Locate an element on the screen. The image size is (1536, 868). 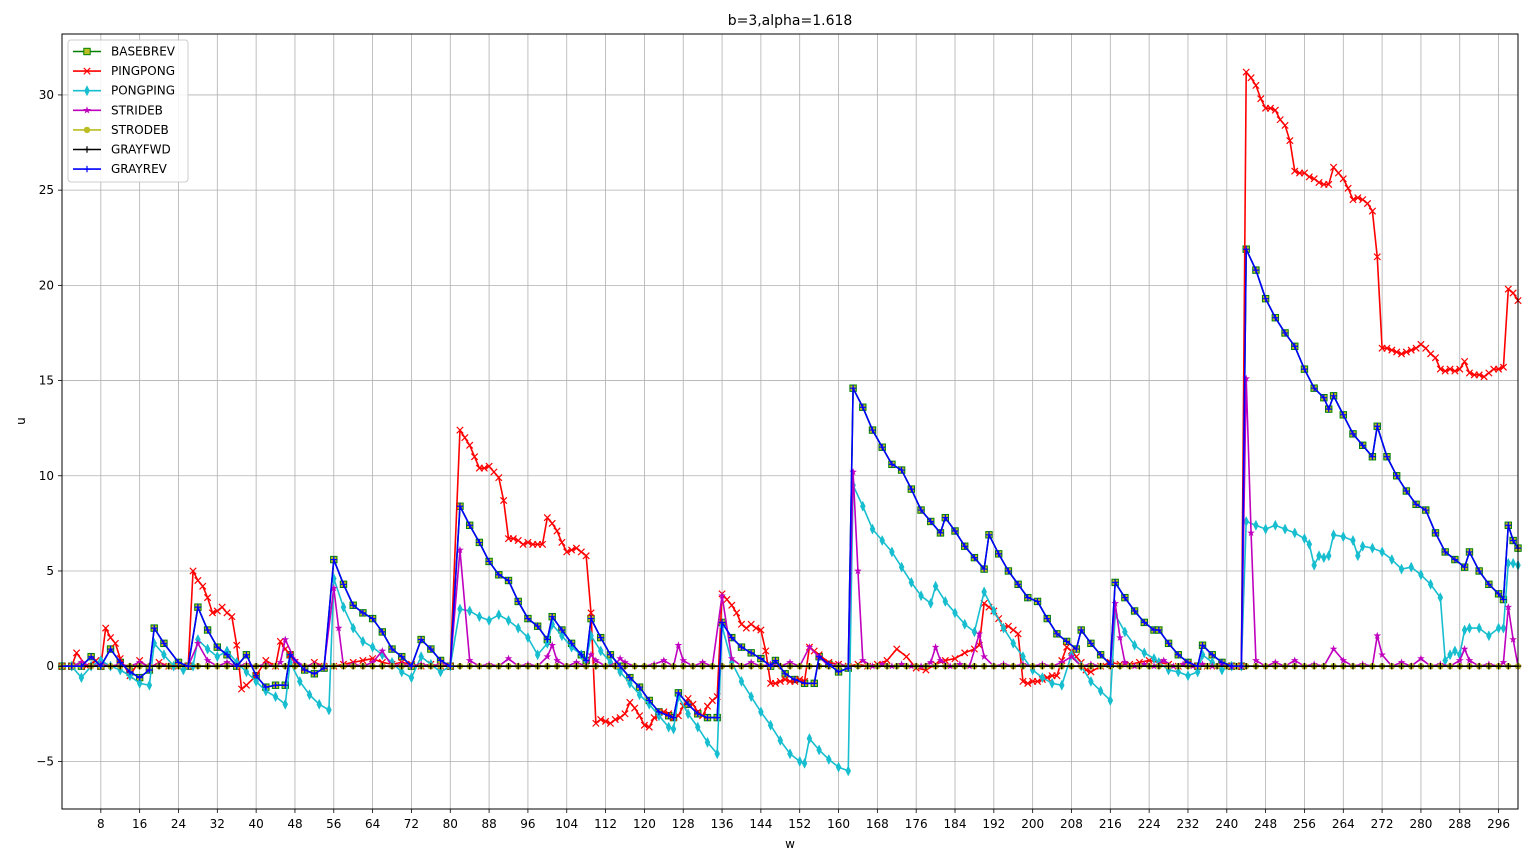
x-tick-label: 184 is located at coordinates (955, 824).